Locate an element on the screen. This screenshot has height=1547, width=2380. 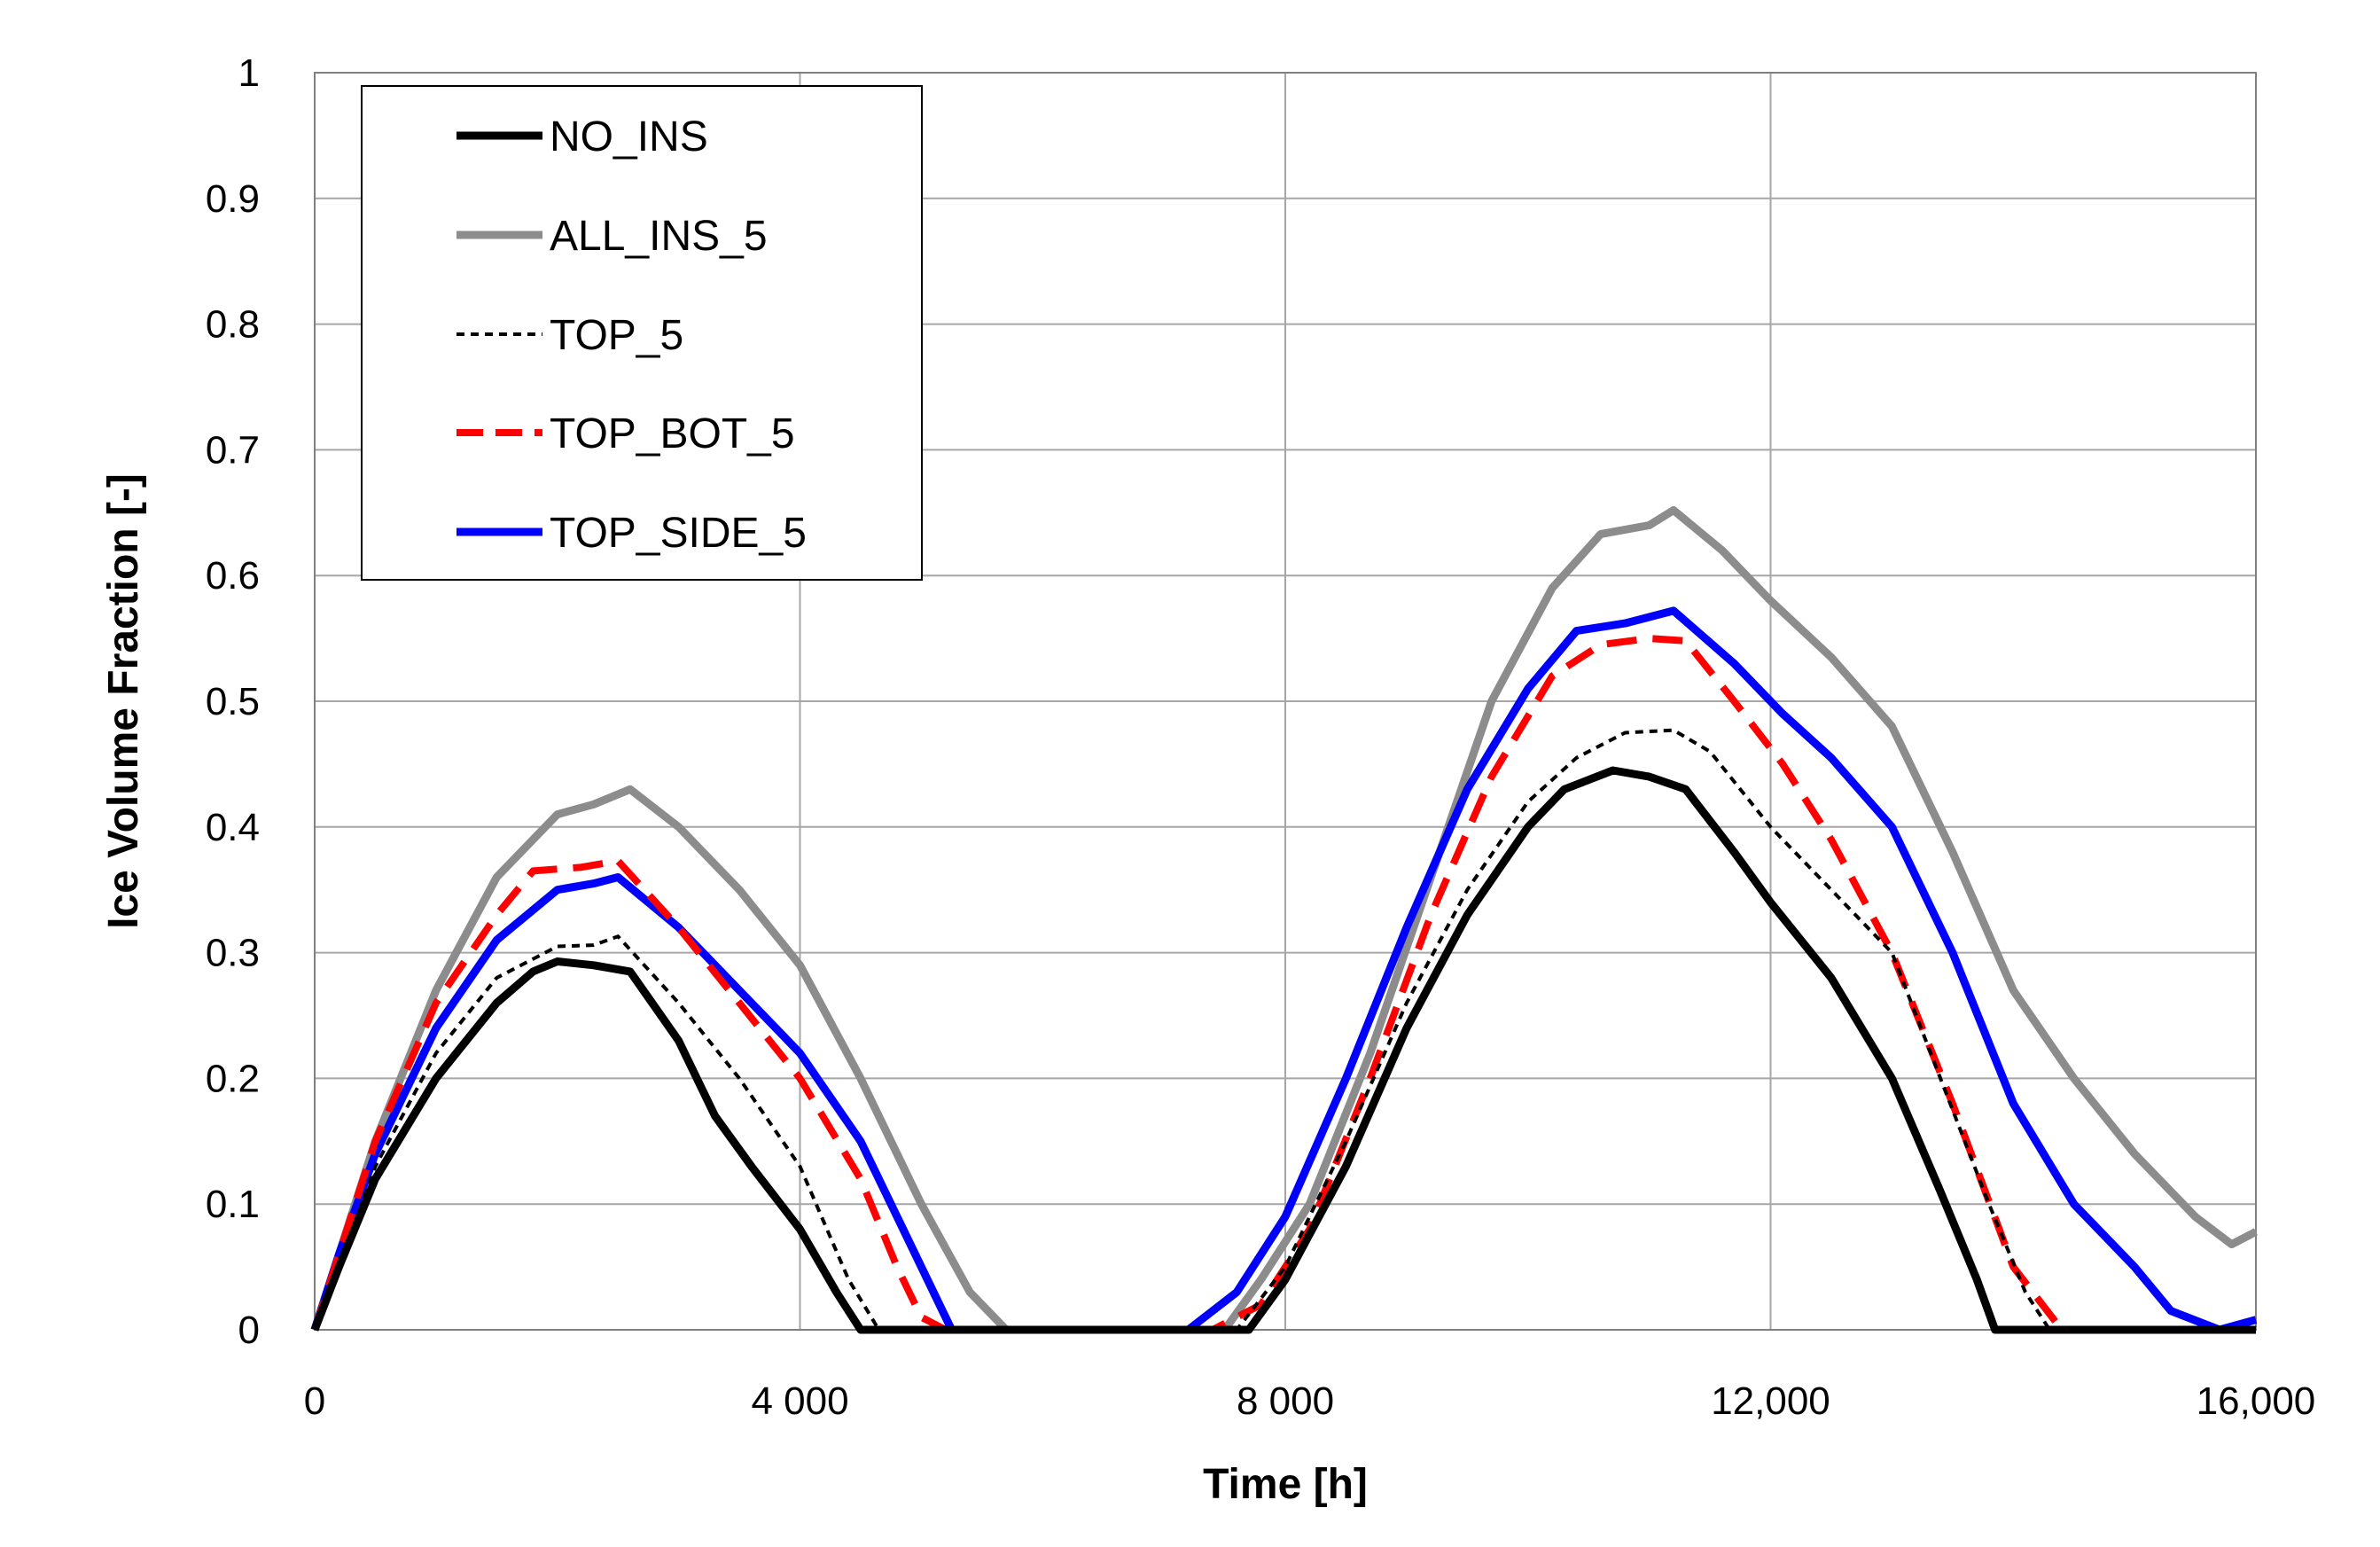
y-tick-label: 0.3 is located at coordinates (233, 953).